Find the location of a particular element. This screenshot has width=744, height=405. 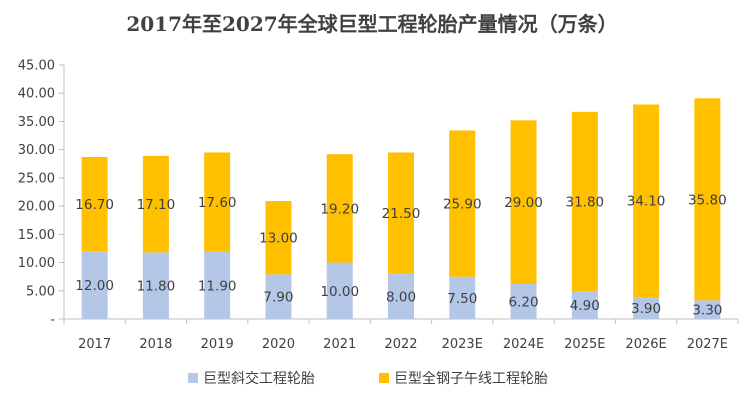

x-tick-label: 2022 is located at coordinates (400, 344).